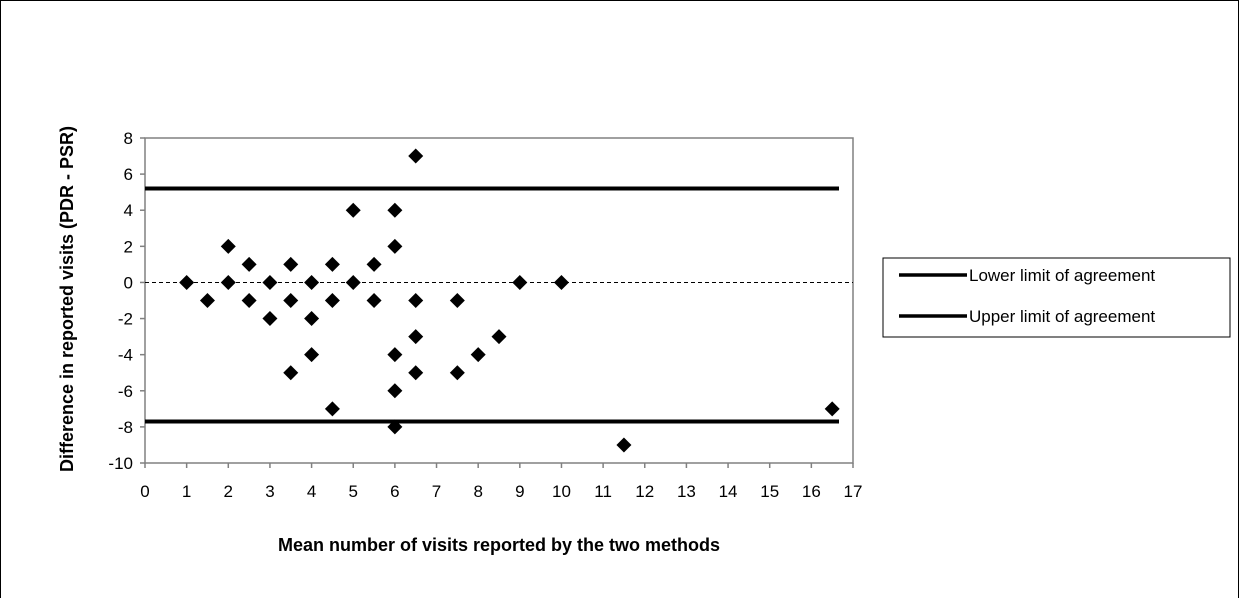 The image size is (1239, 599). Describe the element at coordinates (769, 491) in the screenshot. I see `x-tick-label: 15` at that location.